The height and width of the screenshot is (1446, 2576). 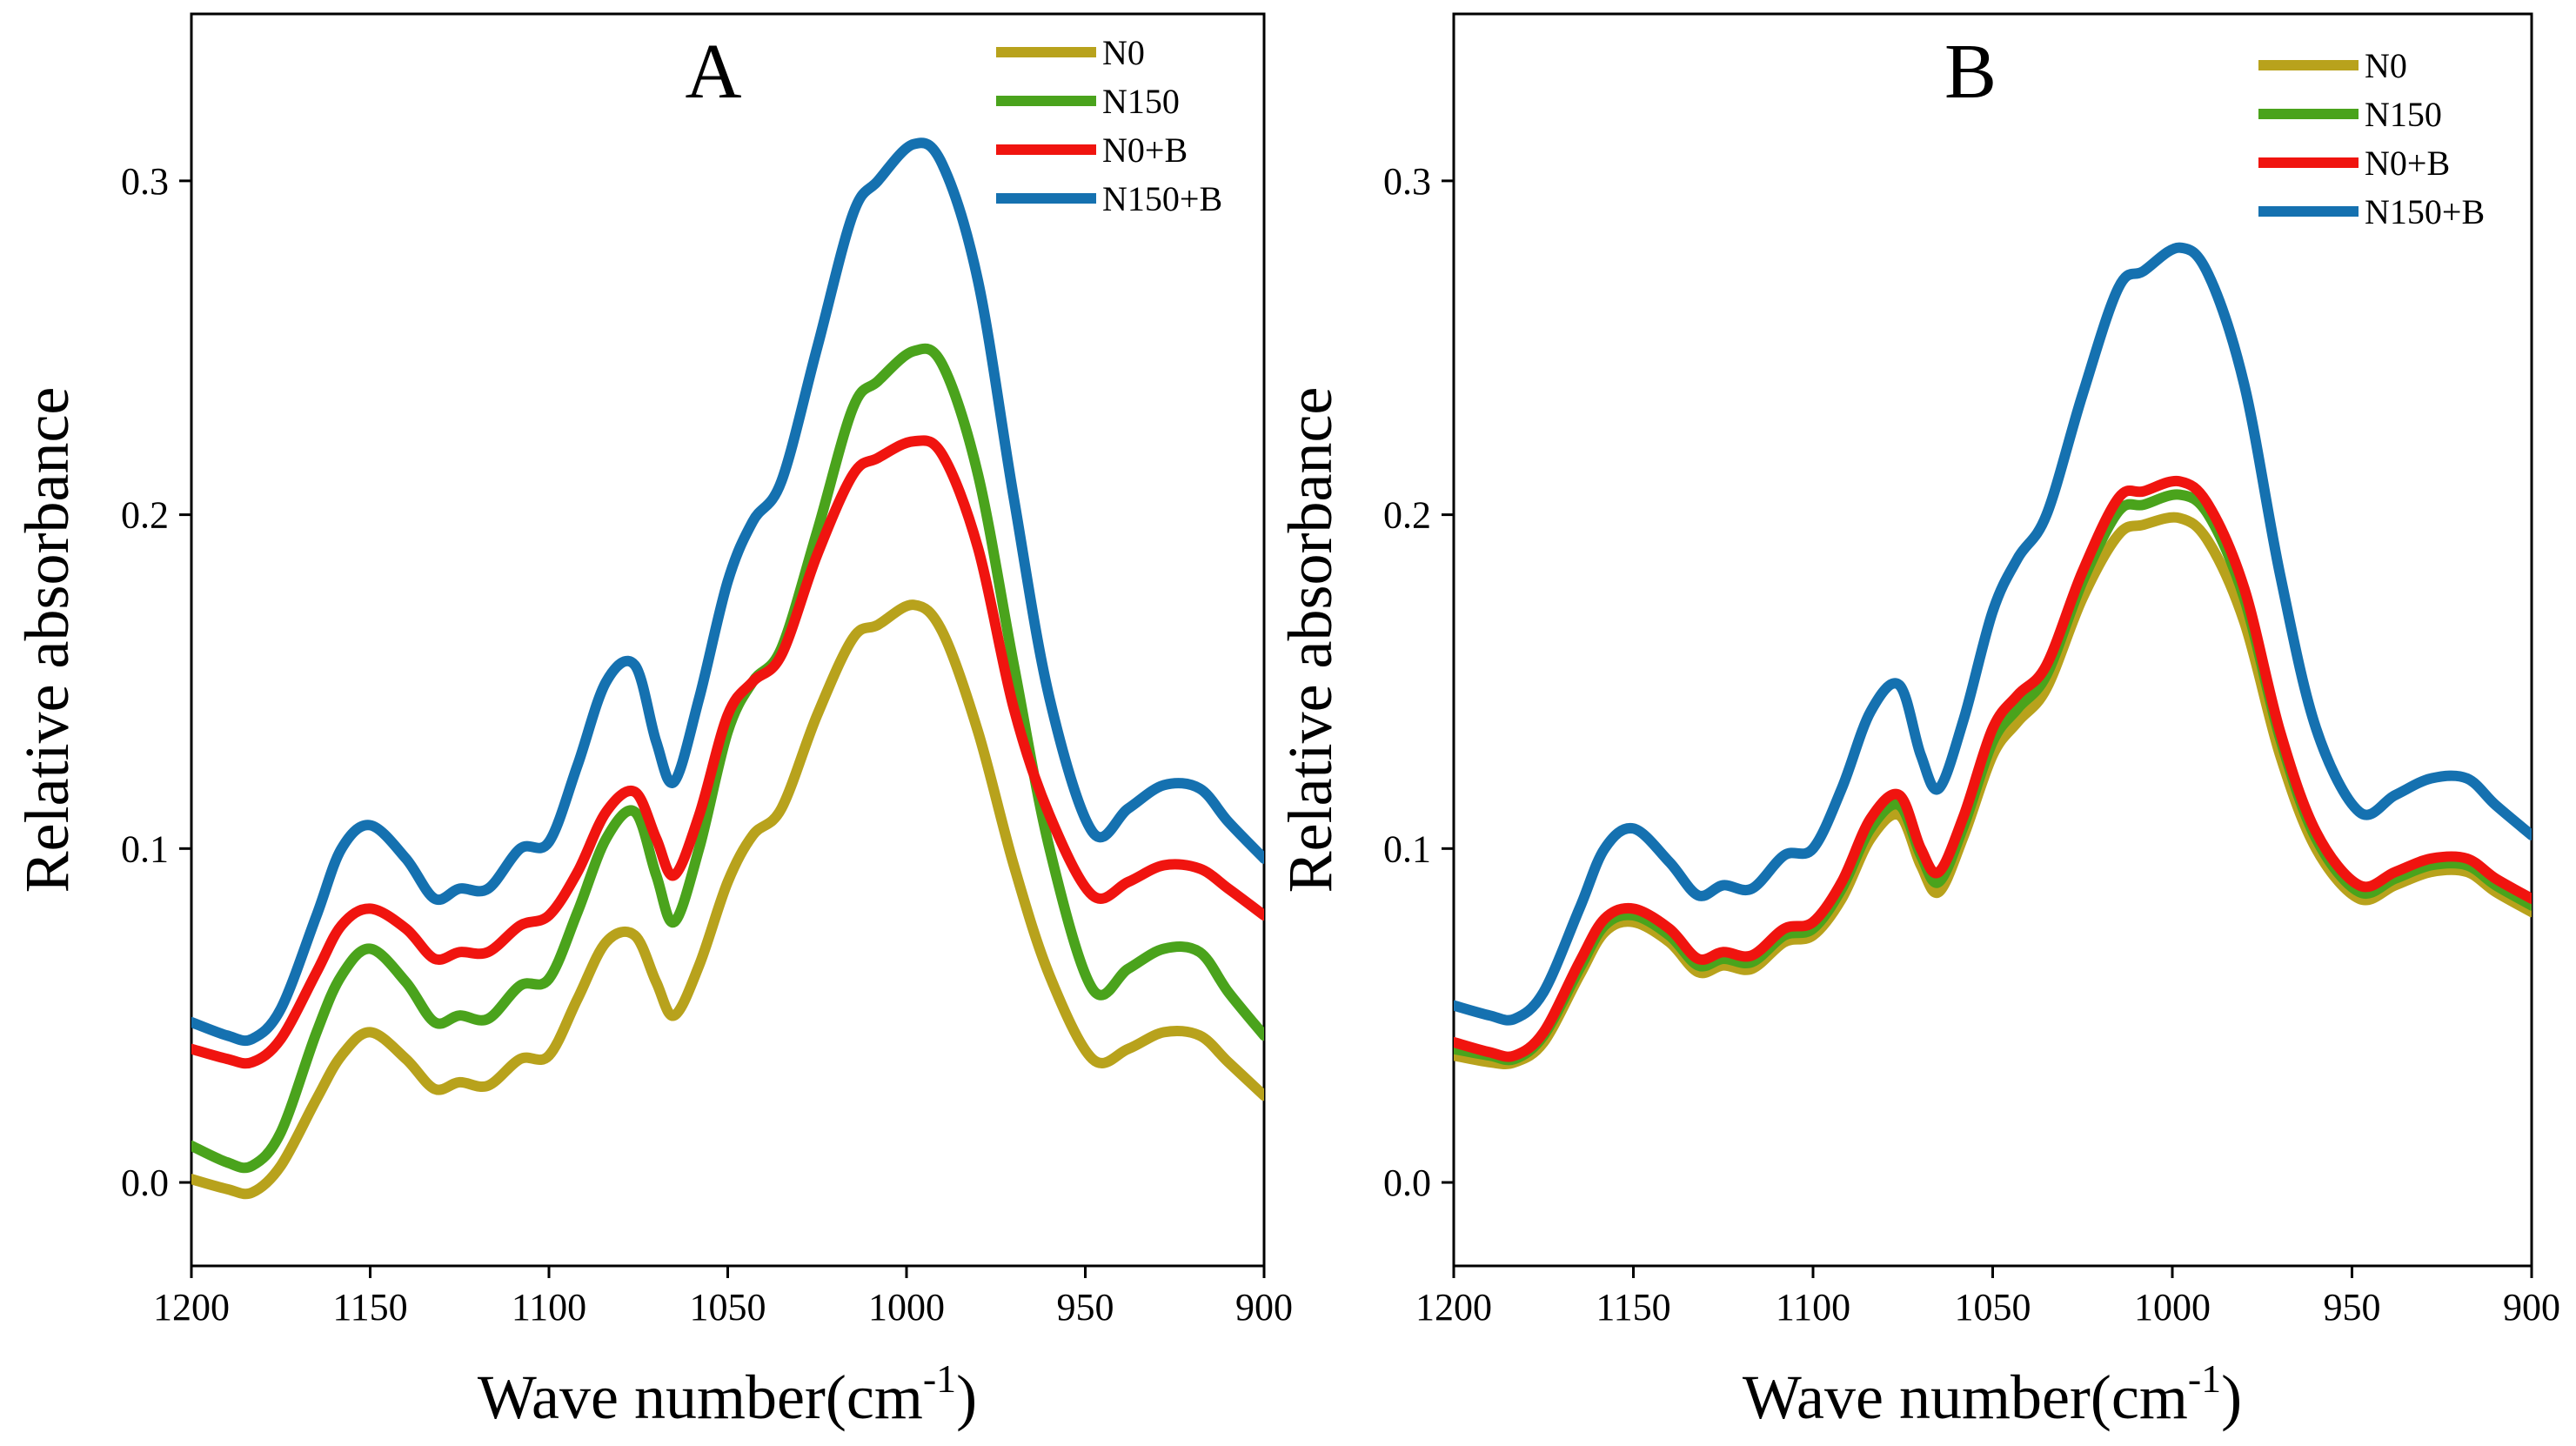 I want to click on legend-a: N0 N150 N0+B N150+B, so click(x=1109, y=125).